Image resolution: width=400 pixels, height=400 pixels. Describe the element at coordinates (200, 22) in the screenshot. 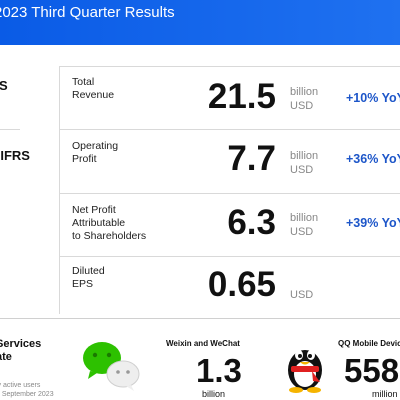

I see `header-banner: 2023 Third Quarter Results` at that location.